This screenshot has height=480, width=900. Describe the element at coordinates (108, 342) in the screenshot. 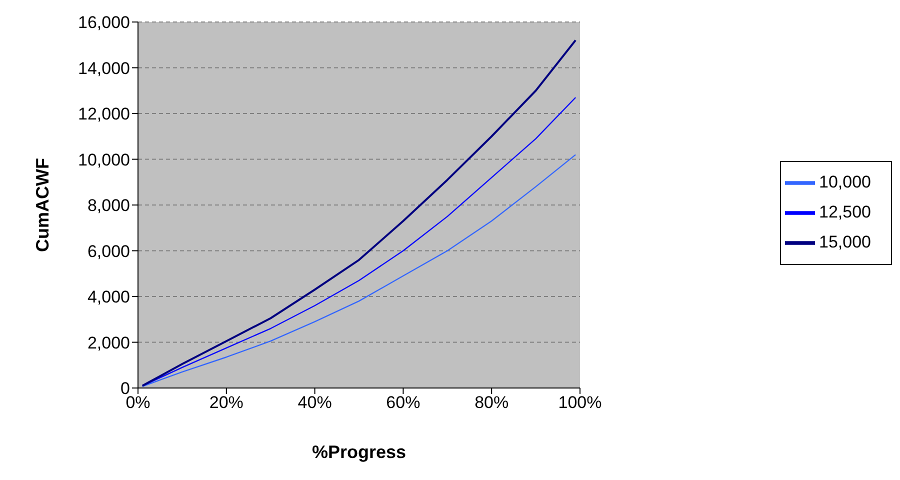

I see `y-tick-label: 2,000` at that location.